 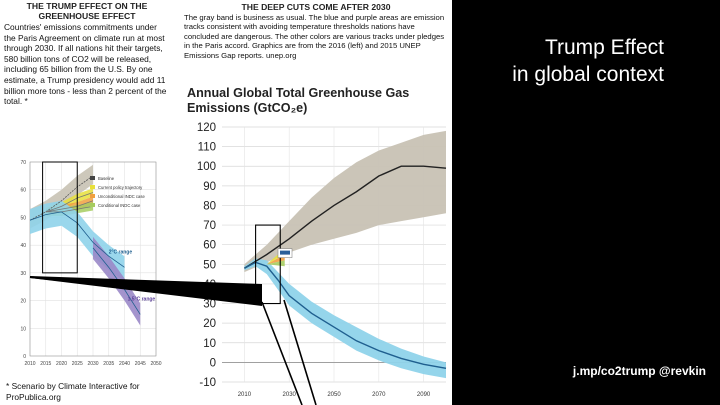 I want to click on main-baseline-line, so click(x=345, y=217).